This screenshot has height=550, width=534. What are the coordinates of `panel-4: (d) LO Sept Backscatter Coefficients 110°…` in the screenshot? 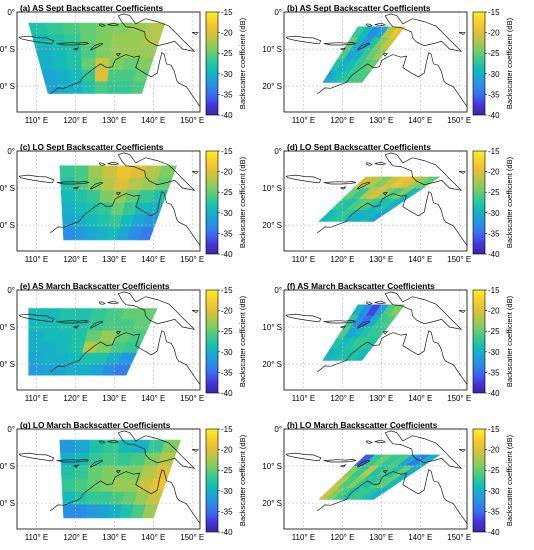 It's located at (388, 203).